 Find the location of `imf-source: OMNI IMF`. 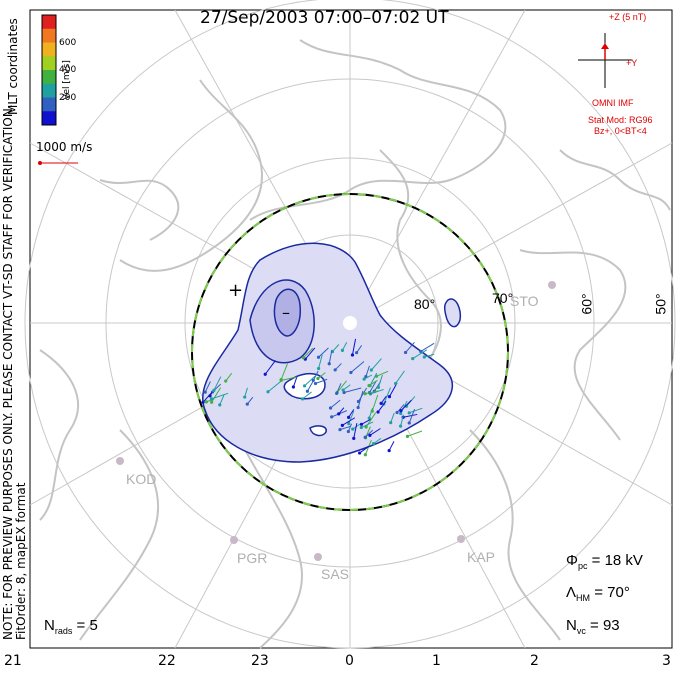

imf-source: OMNI IMF is located at coordinates (613, 103).